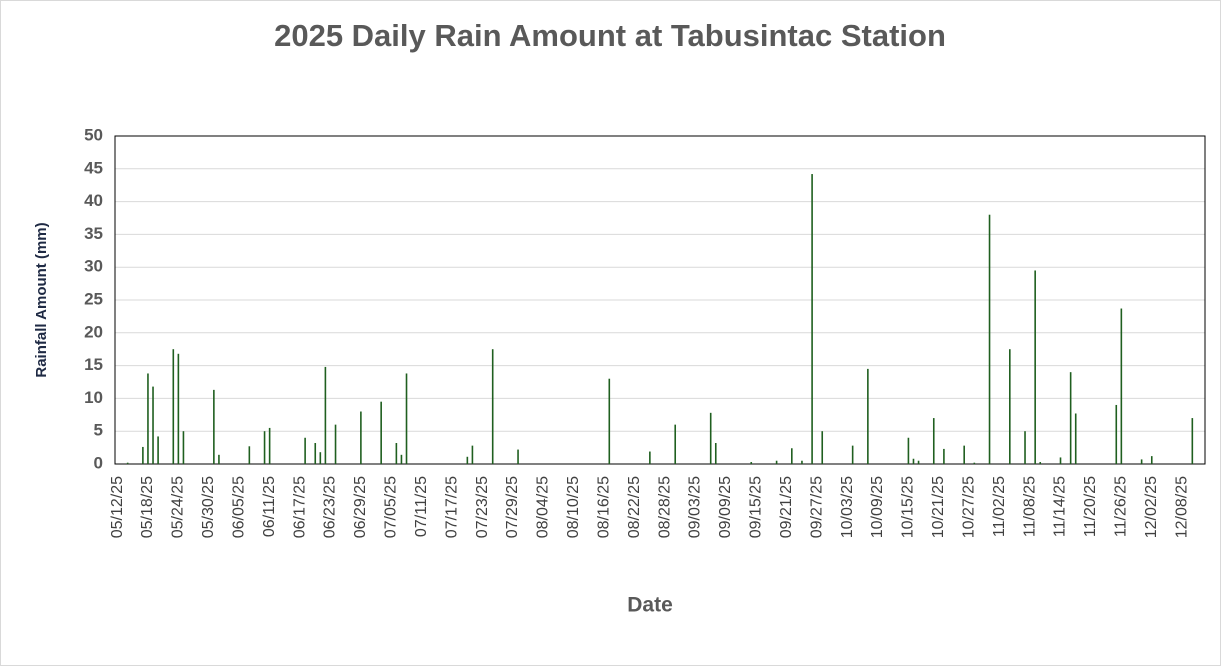 The width and height of the screenshot is (1222, 667). What do you see at coordinates (238, 507) in the screenshot?
I see `x-tick-label: 06/05/25` at bounding box center [238, 507].